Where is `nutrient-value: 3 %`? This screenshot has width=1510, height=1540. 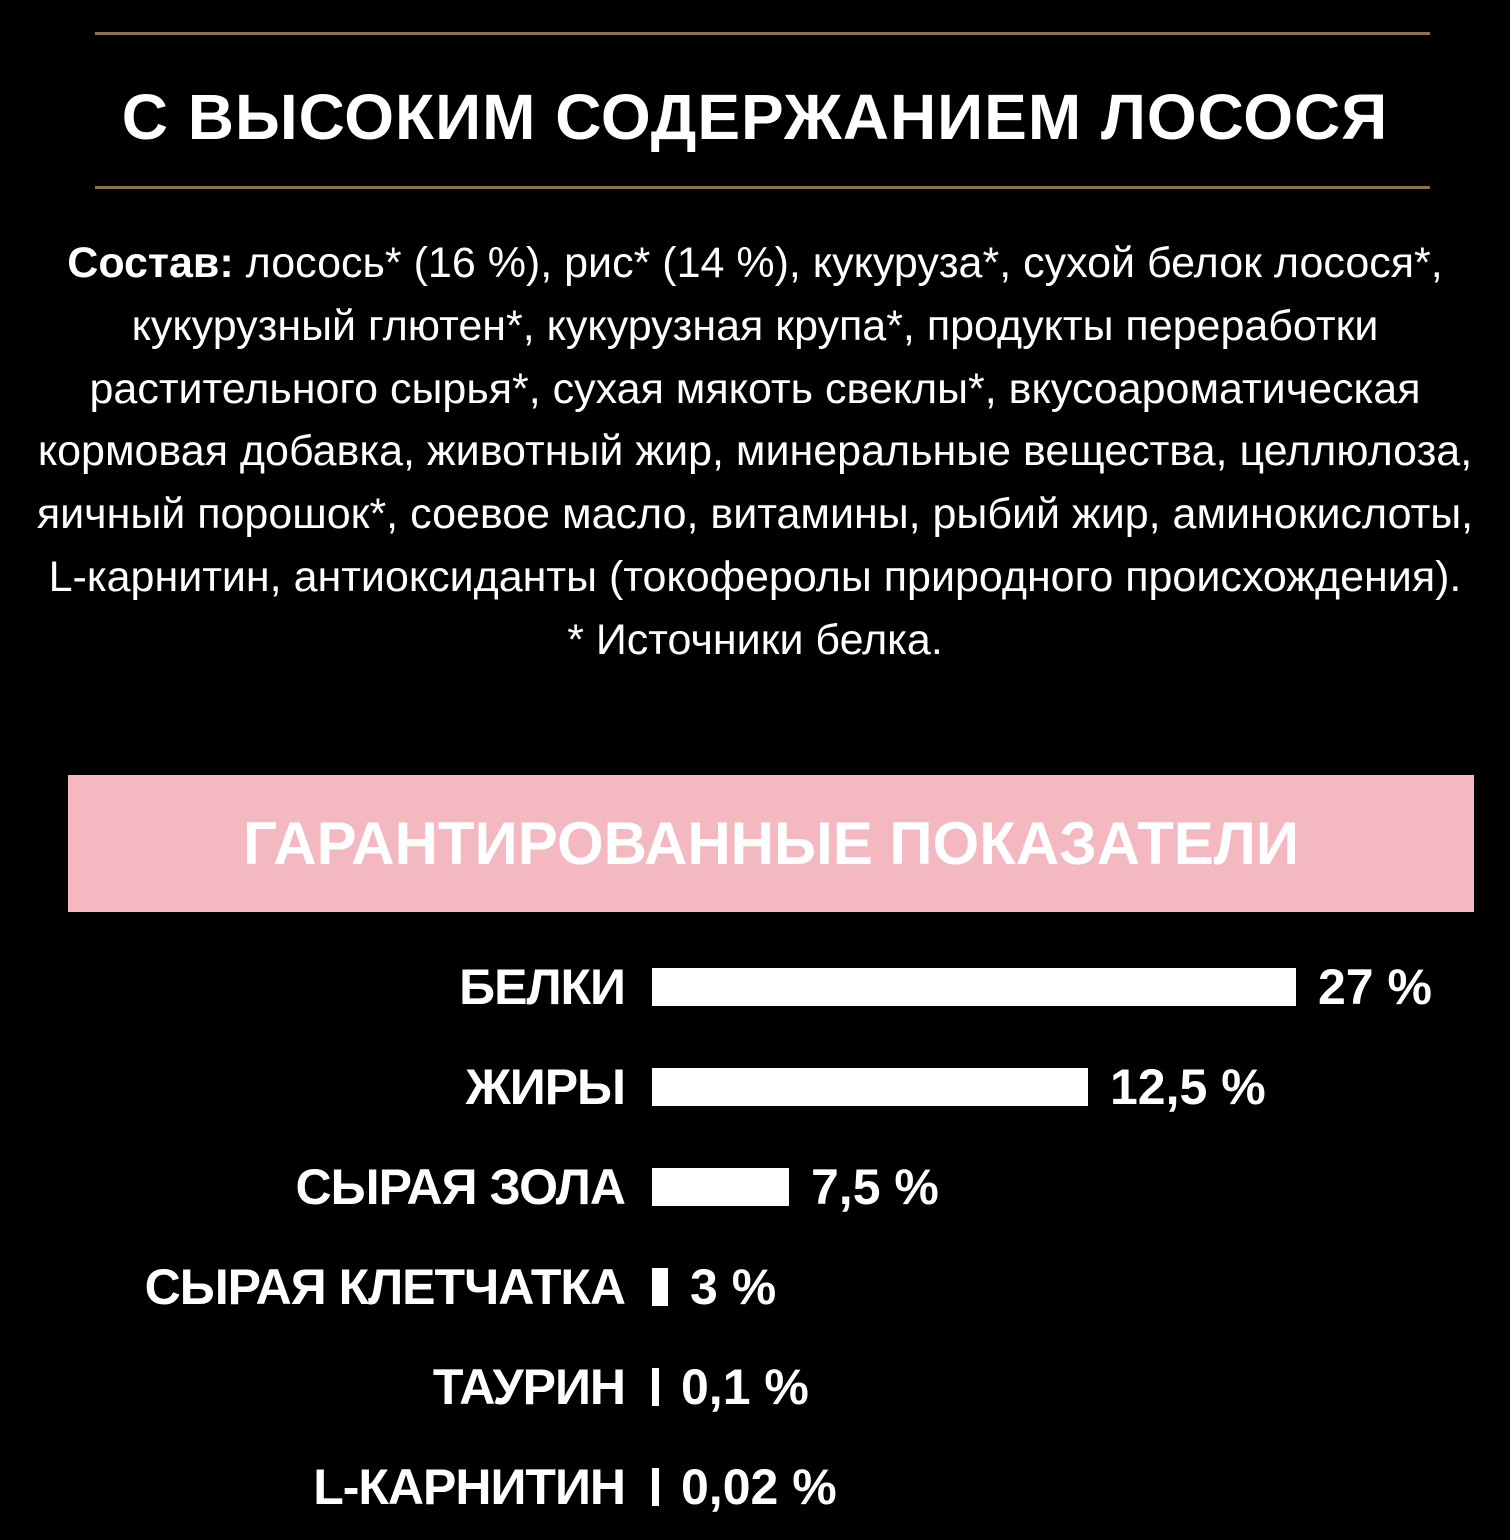 nutrient-value: 3 % is located at coordinates (733, 1287).